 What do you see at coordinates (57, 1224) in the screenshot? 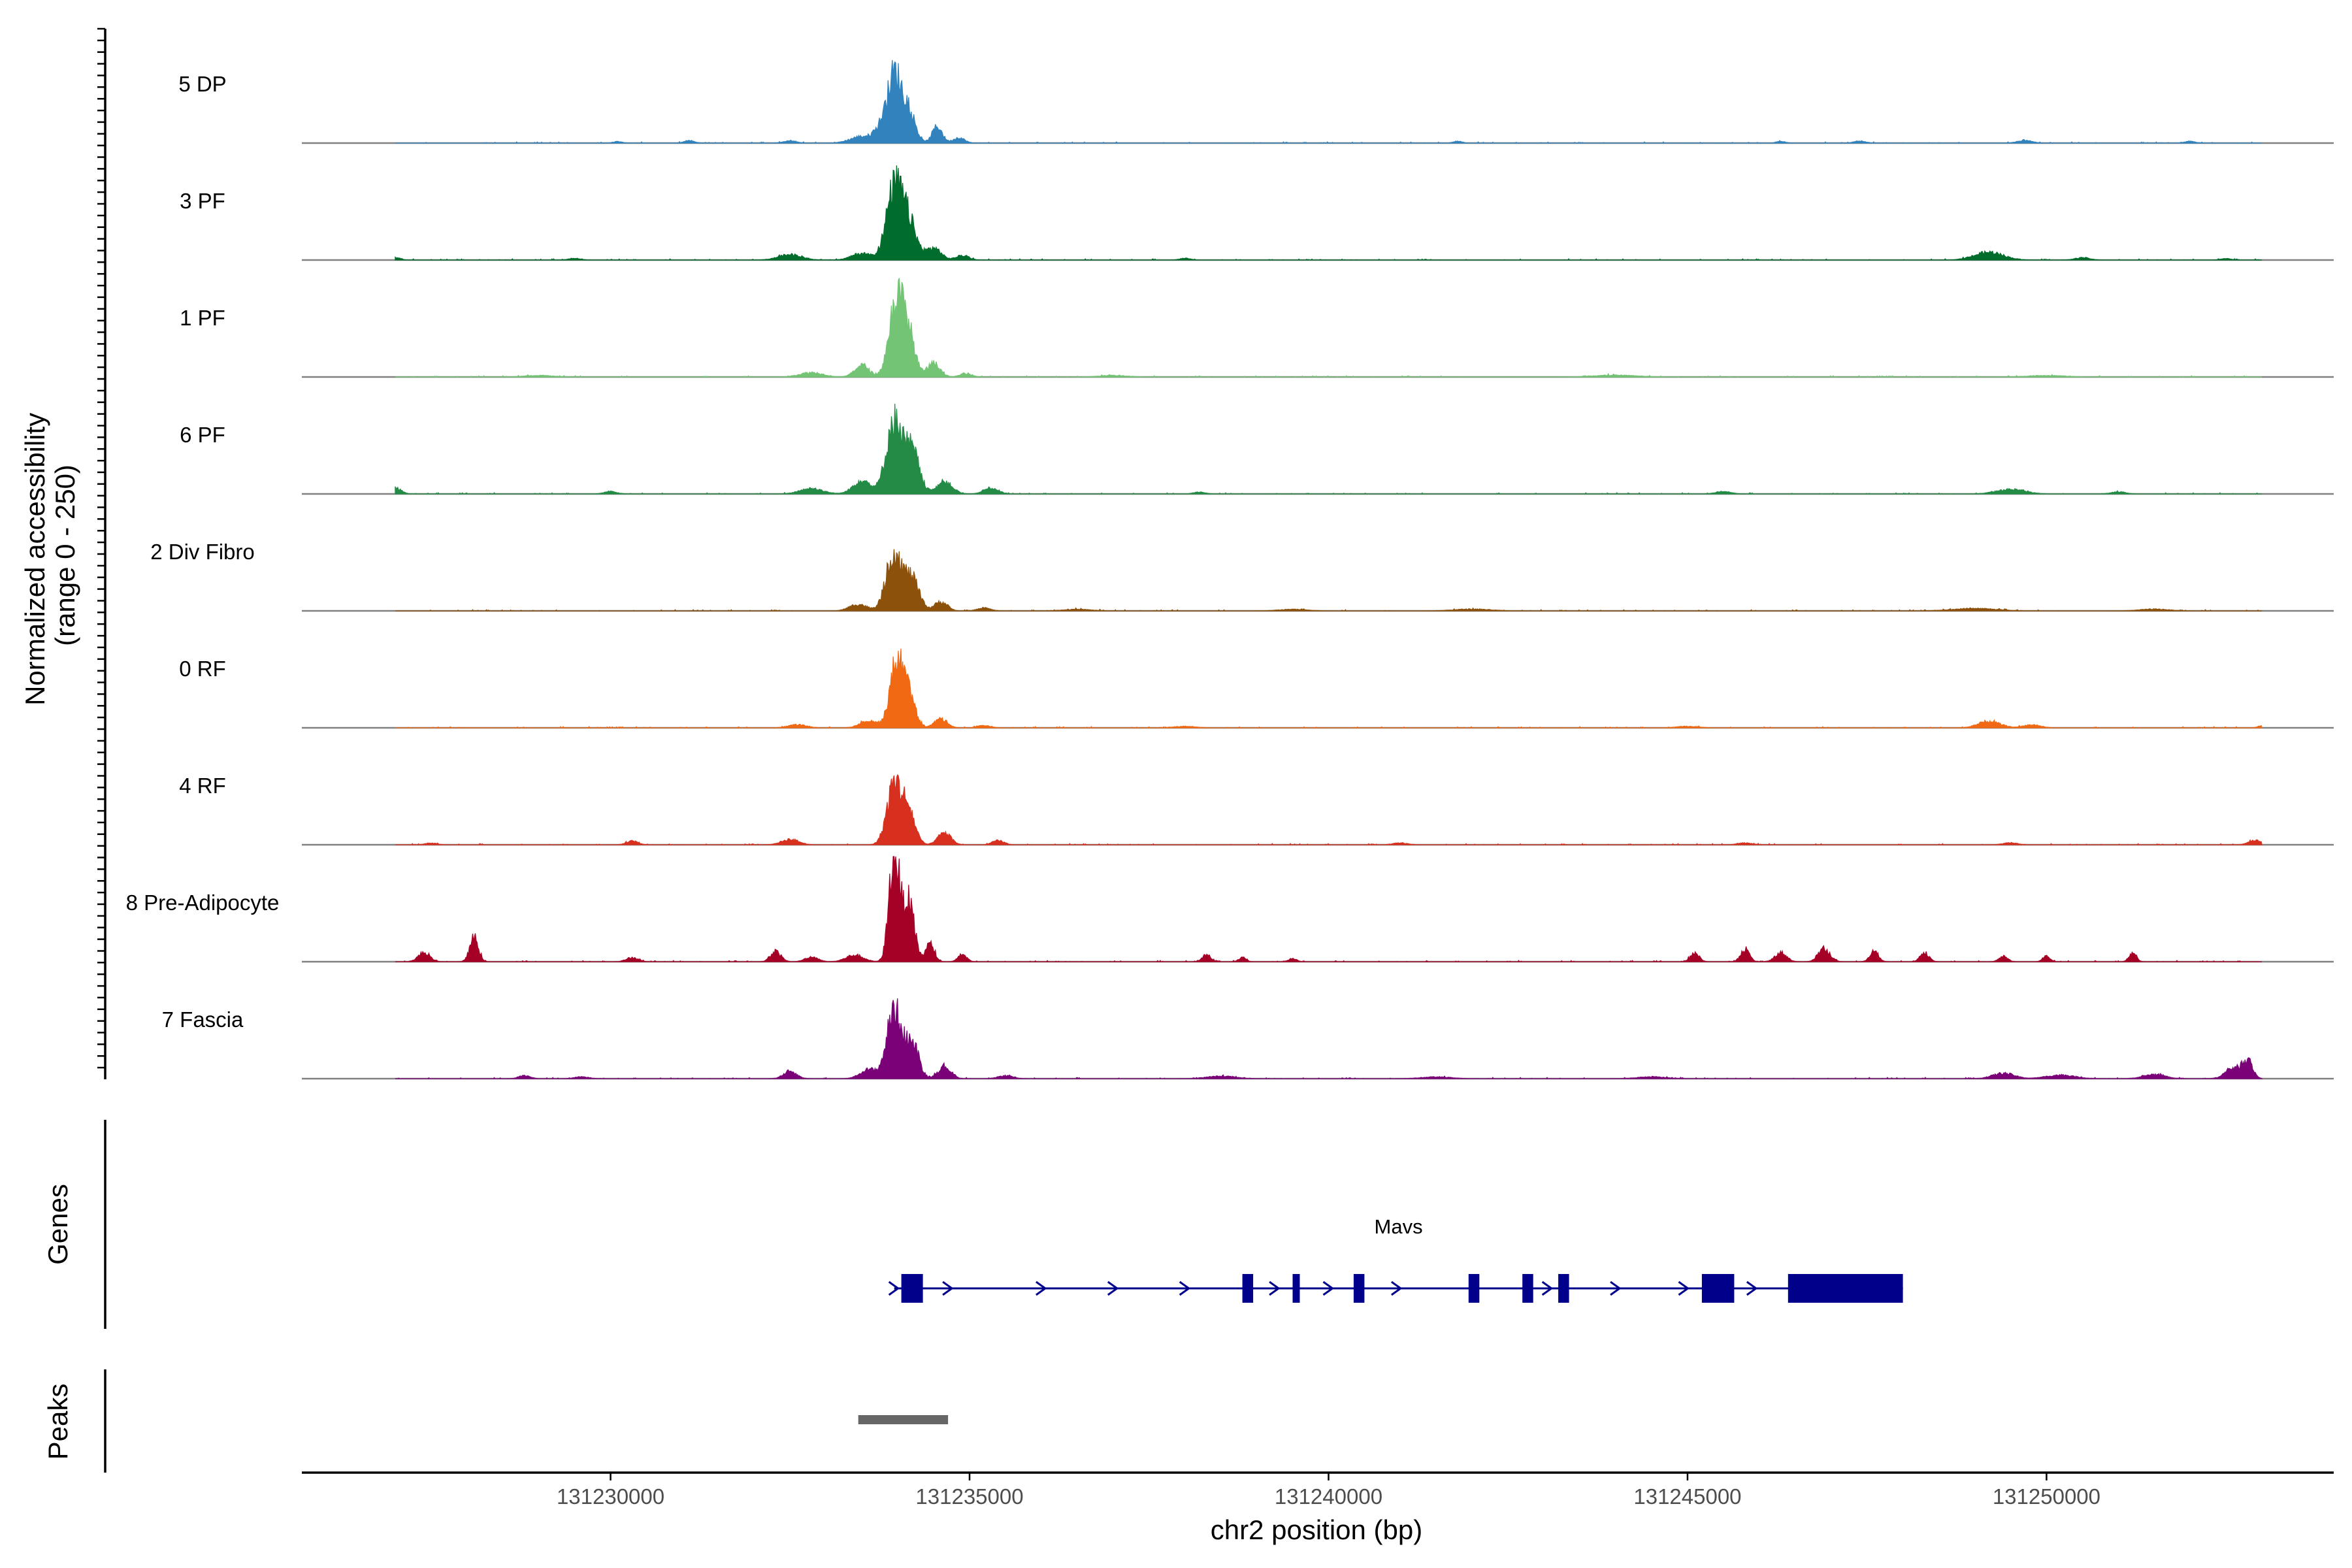
I see `genes-panel-title: Genes` at bounding box center [57, 1224].